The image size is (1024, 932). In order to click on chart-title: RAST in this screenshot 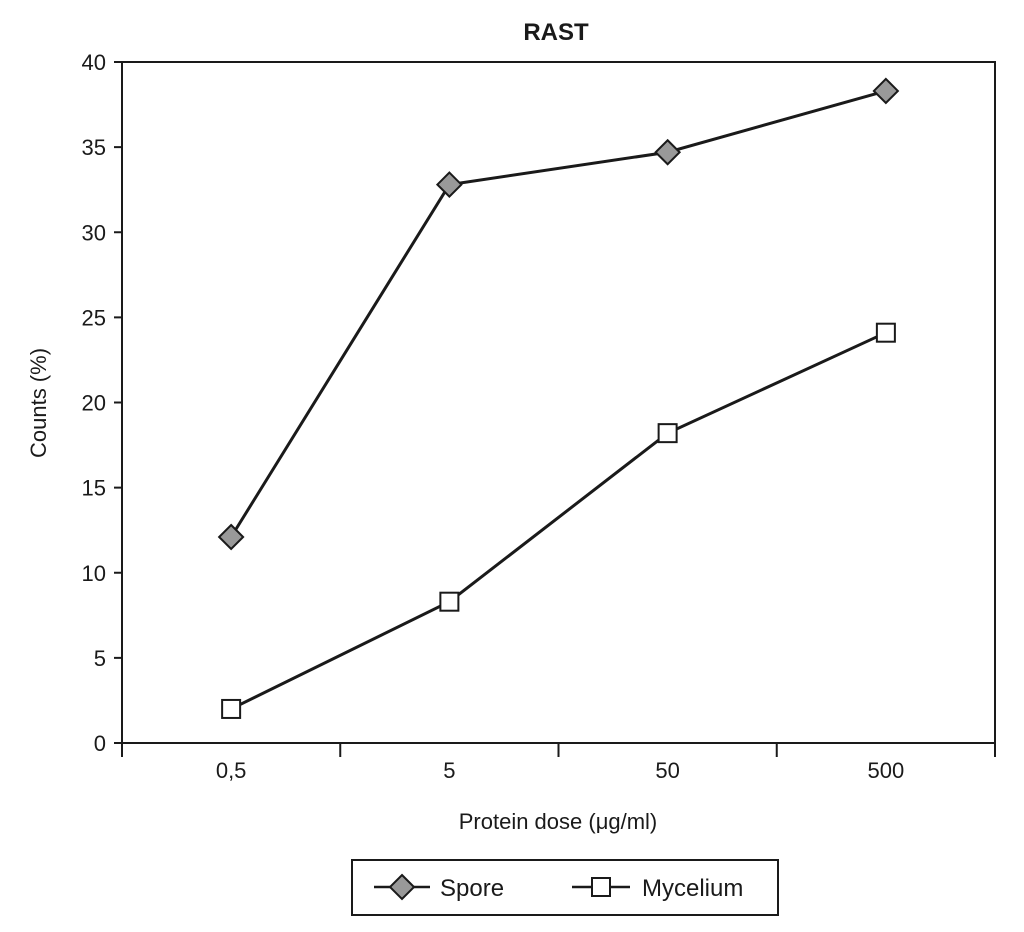, I will do `click(556, 32)`.